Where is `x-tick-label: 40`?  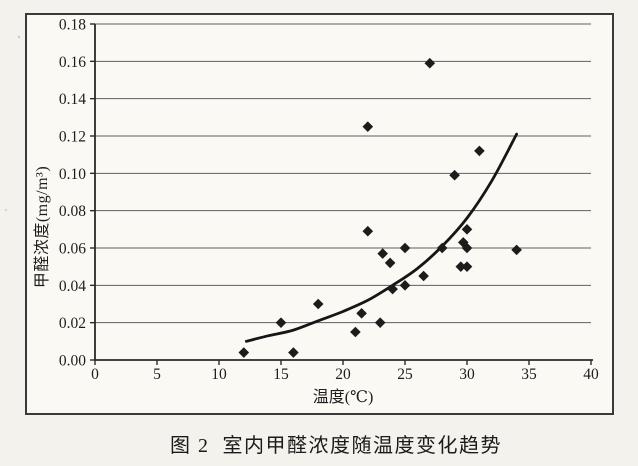 x-tick-label: 40 is located at coordinates (591, 374).